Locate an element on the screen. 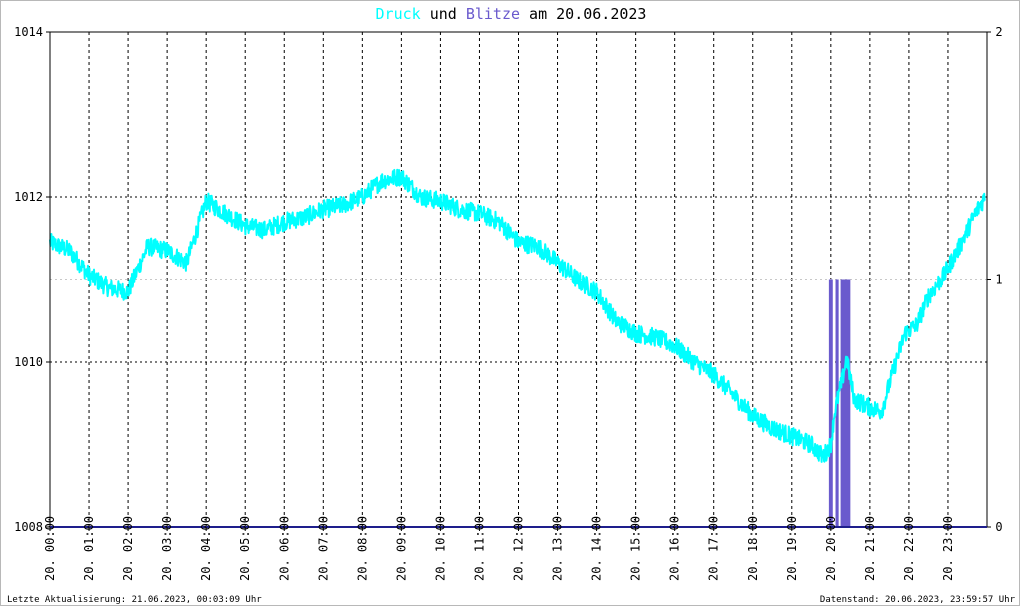 The height and width of the screenshot is (607, 1020). x-tick-label: 20. 00:00 is located at coordinates (50, 548).